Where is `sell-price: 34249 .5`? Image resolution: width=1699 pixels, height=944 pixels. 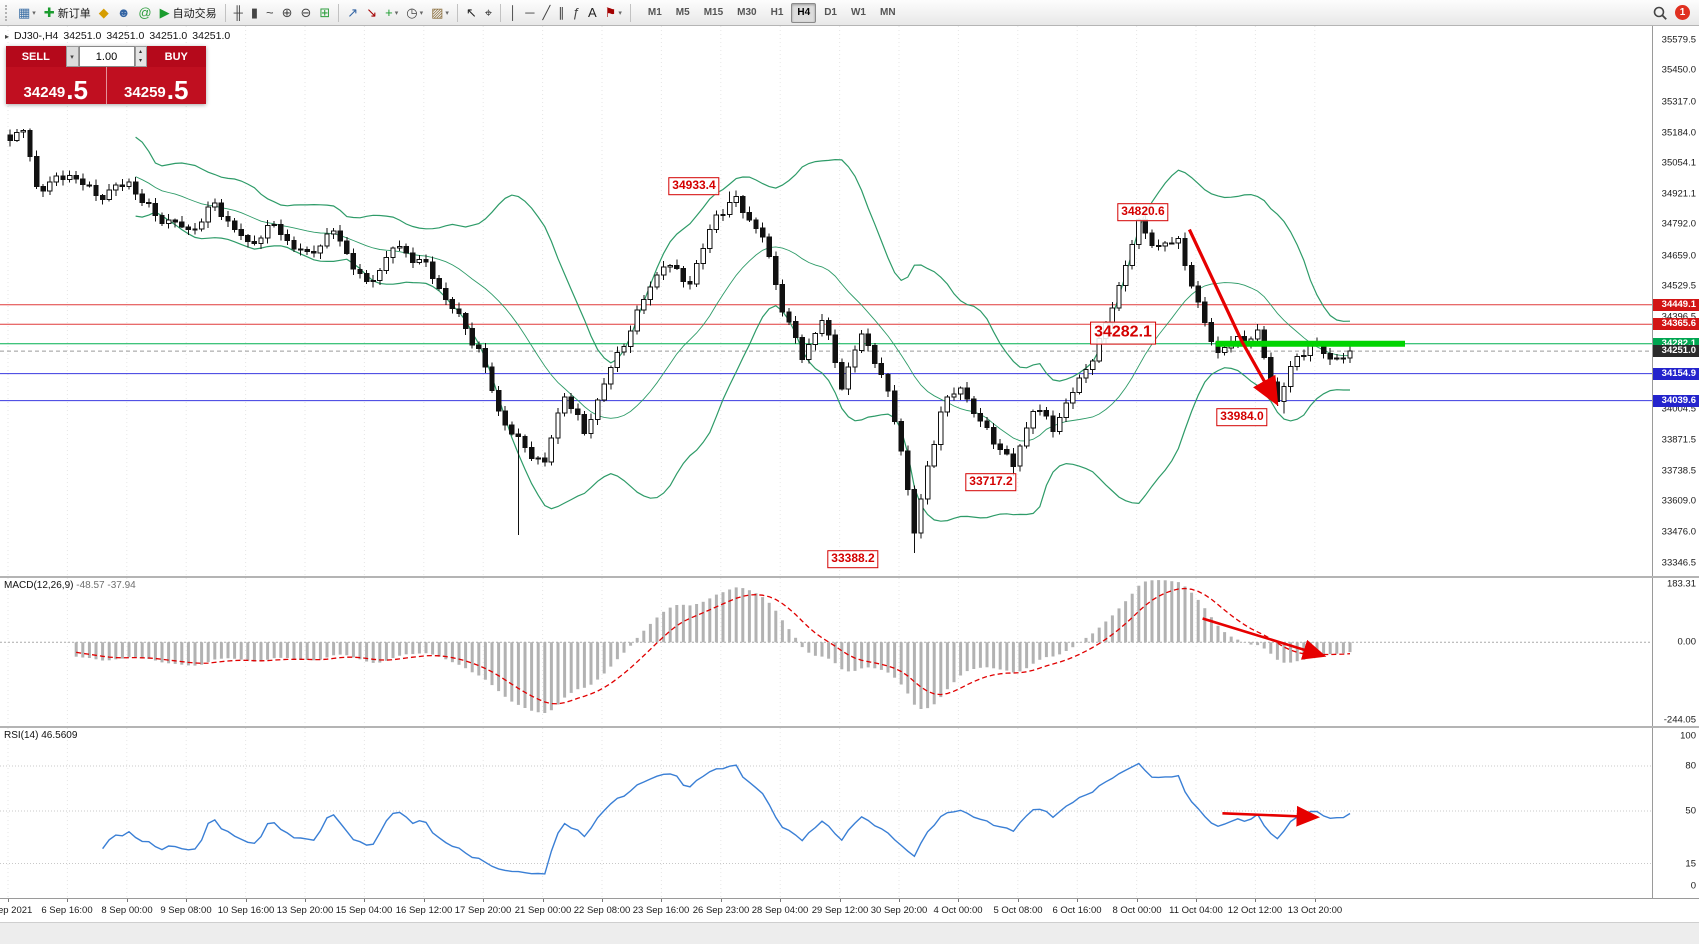 sell-price: 34249 .5 is located at coordinates (56, 85).